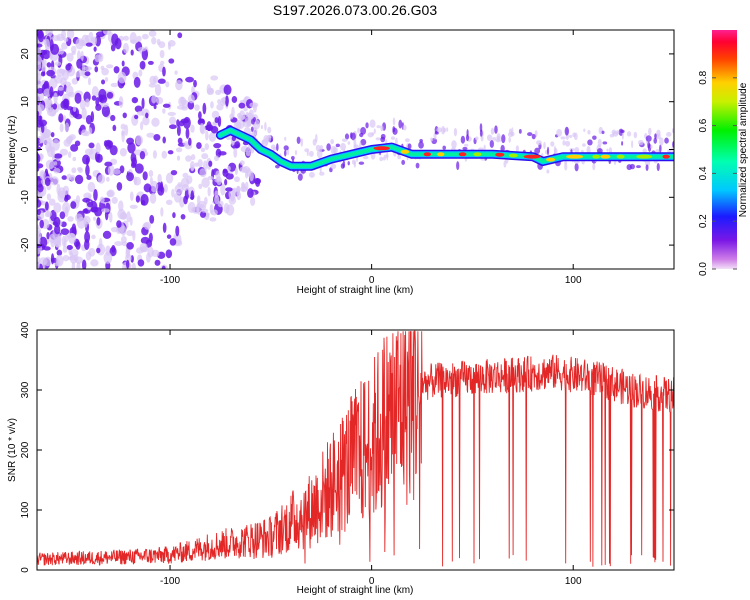 The width and height of the screenshot is (750, 600). What do you see at coordinates (703, 125) in the screenshot?
I see `colorbar-tick-label: 0.6` at bounding box center [703, 125].